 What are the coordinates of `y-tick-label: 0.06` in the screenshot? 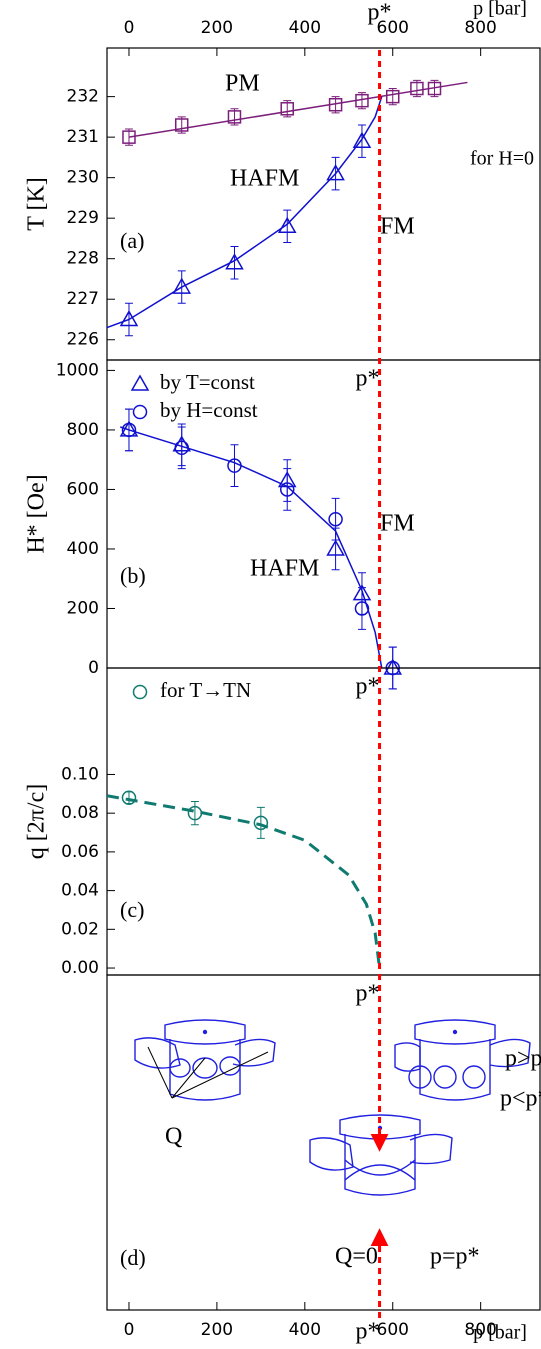 It's located at (80, 852).